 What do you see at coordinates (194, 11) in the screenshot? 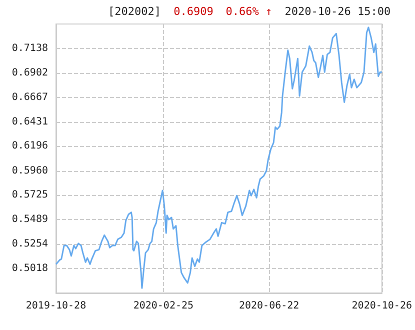
I see `text: 0.6909` at bounding box center [194, 11].